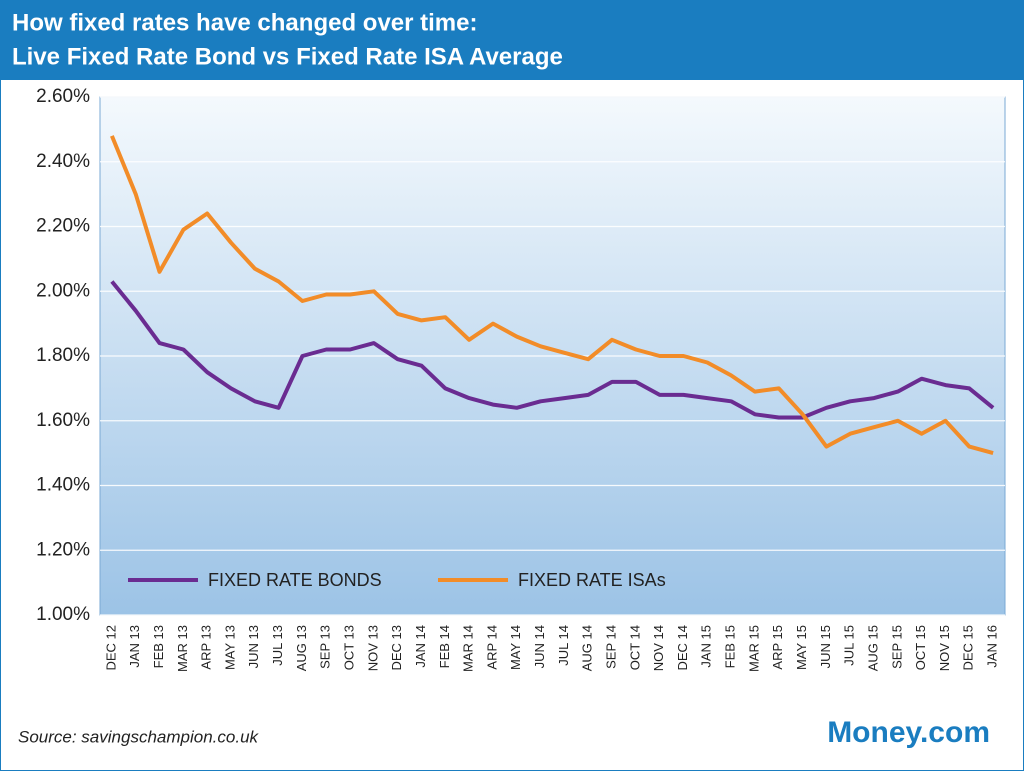 The height and width of the screenshot is (771, 1024). What do you see at coordinates (134, 646) in the screenshot?
I see `x-tick-label: JAN 13` at bounding box center [134, 646].